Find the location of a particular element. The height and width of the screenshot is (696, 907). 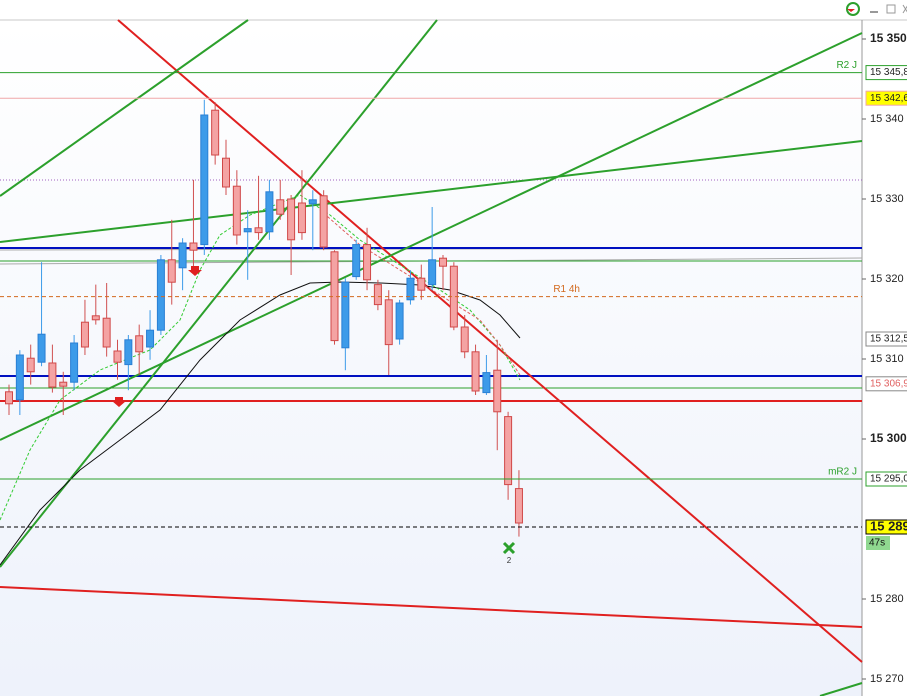

y-tick-label: 15 340 is located at coordinates (887, 119).